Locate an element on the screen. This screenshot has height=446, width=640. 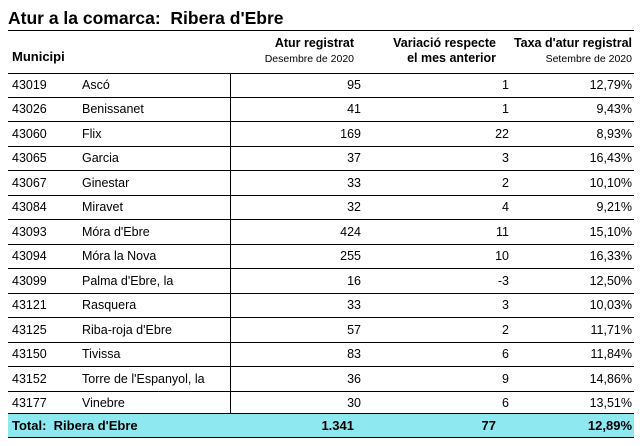
cell-taxa: 16,43% is located at coordinates (575, 158).